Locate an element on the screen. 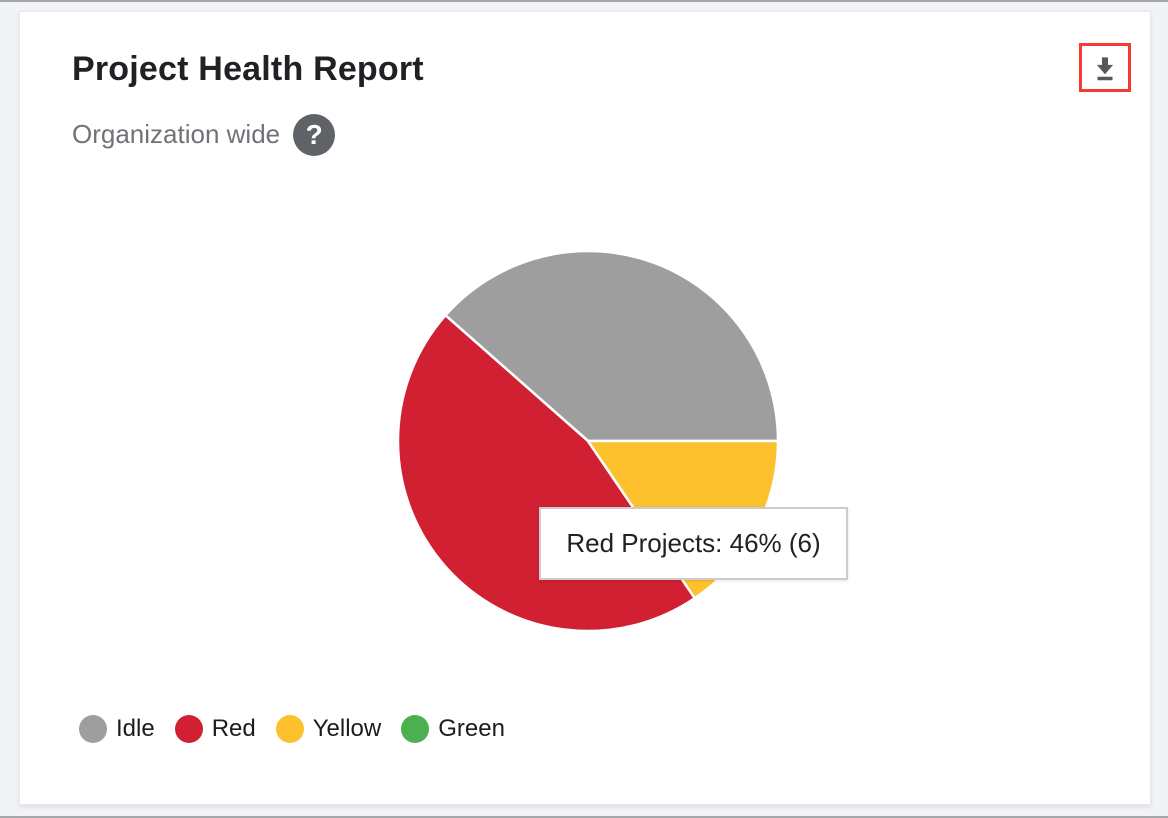  legend-item-idle: Idle is located at coordinates (117, 729).